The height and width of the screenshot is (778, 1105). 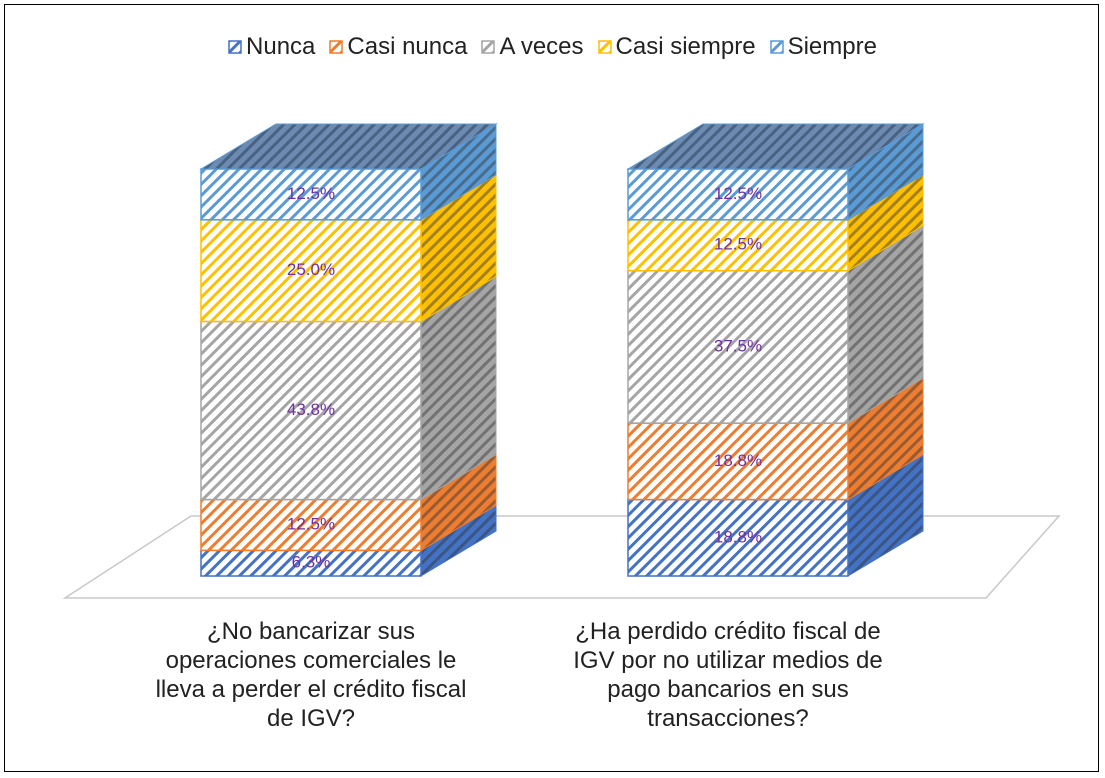 I want to click on legend-item: A veces, so click(x=532, y=47).